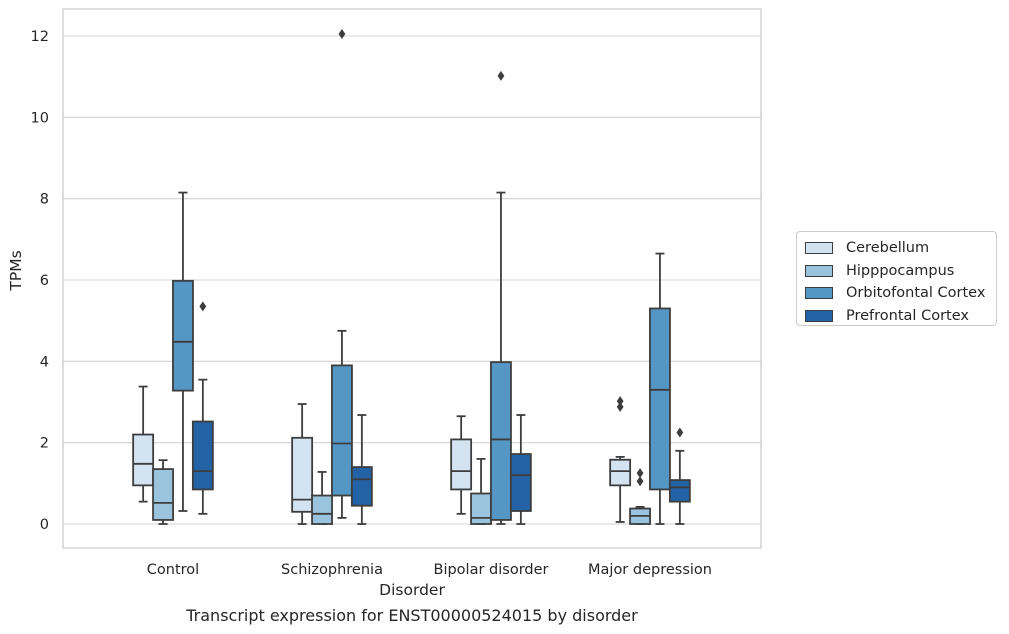 The height and width of the screenshot is (634, 1009). I want to click on y-tick-label: 0, so click(44, 525).